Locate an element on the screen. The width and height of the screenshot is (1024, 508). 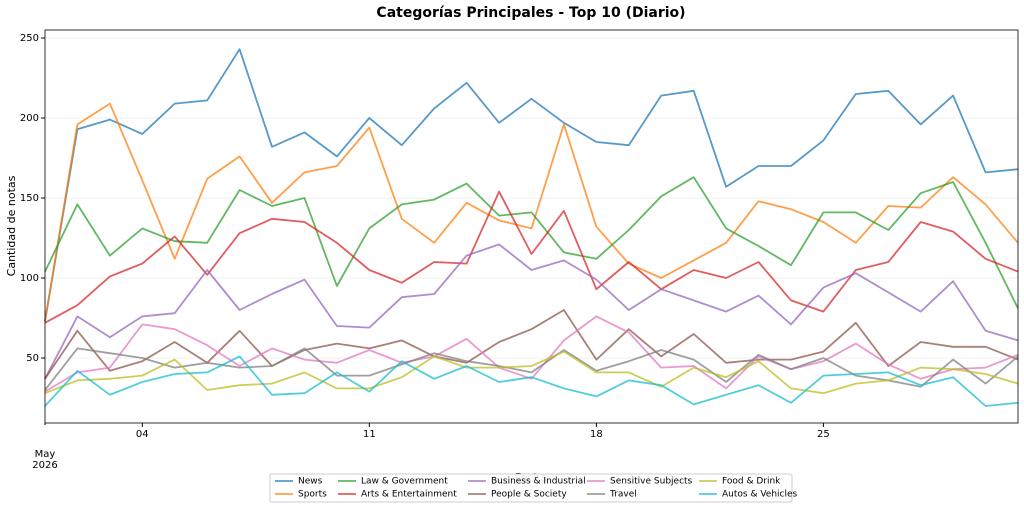
legend-label: Sports is located at coordinates (312, 495).